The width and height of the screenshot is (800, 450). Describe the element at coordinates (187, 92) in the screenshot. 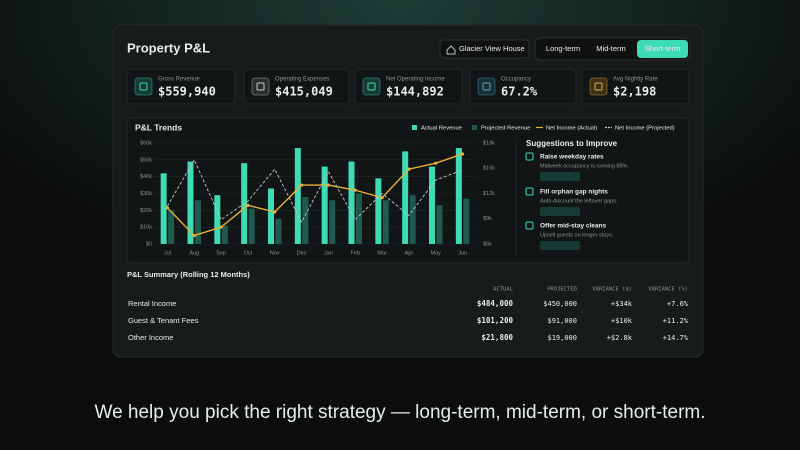

I see `kpi-value: $559,940` at that location.